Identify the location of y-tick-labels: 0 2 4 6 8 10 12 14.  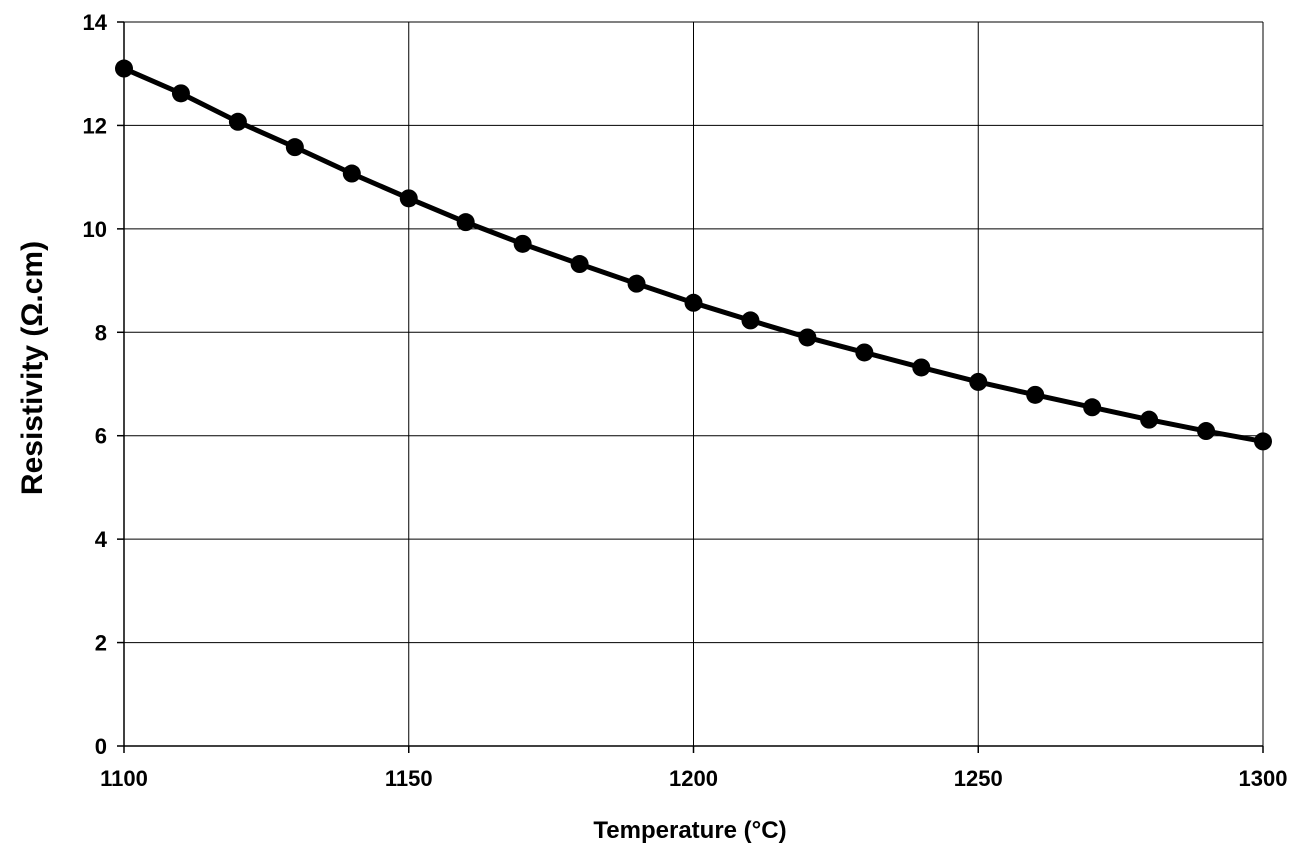
(95, 384).